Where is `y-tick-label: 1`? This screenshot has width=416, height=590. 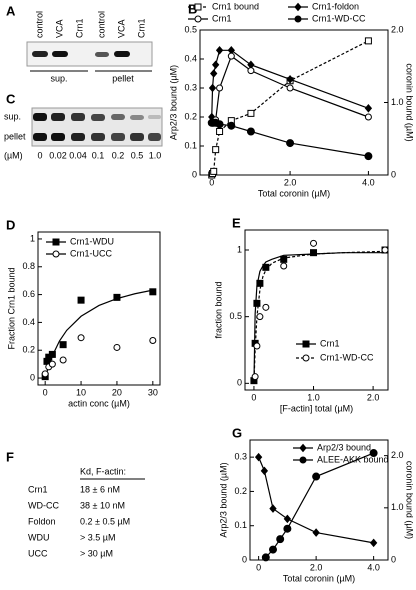 y-tick-label: 1 is located at coordinates (32, 238).